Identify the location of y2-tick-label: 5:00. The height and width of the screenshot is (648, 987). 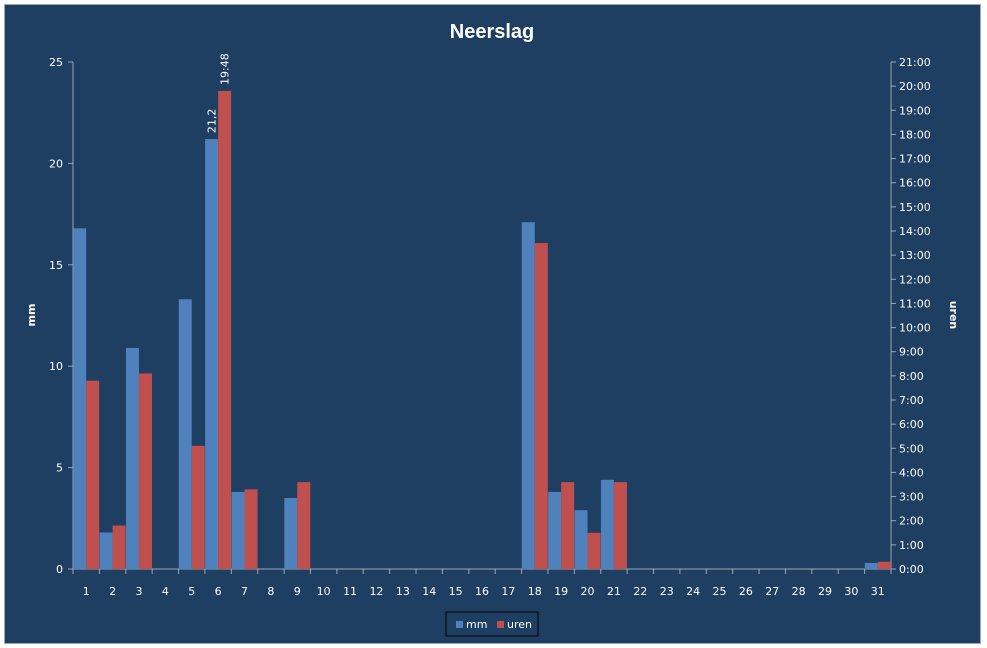
(911, 448).